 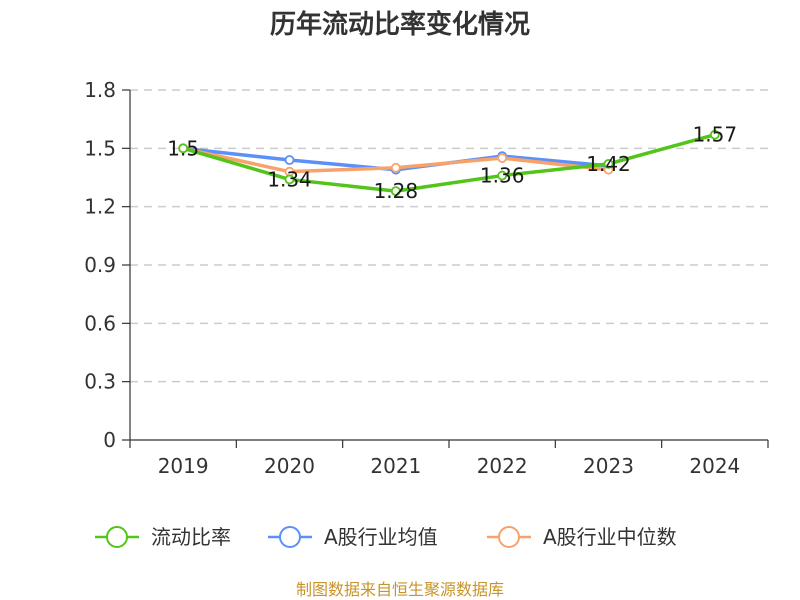 What do you see at coordinates (395, 466) in the screenshot?
I see `x-tick-label: 2021` at bounding box center [395, 466].